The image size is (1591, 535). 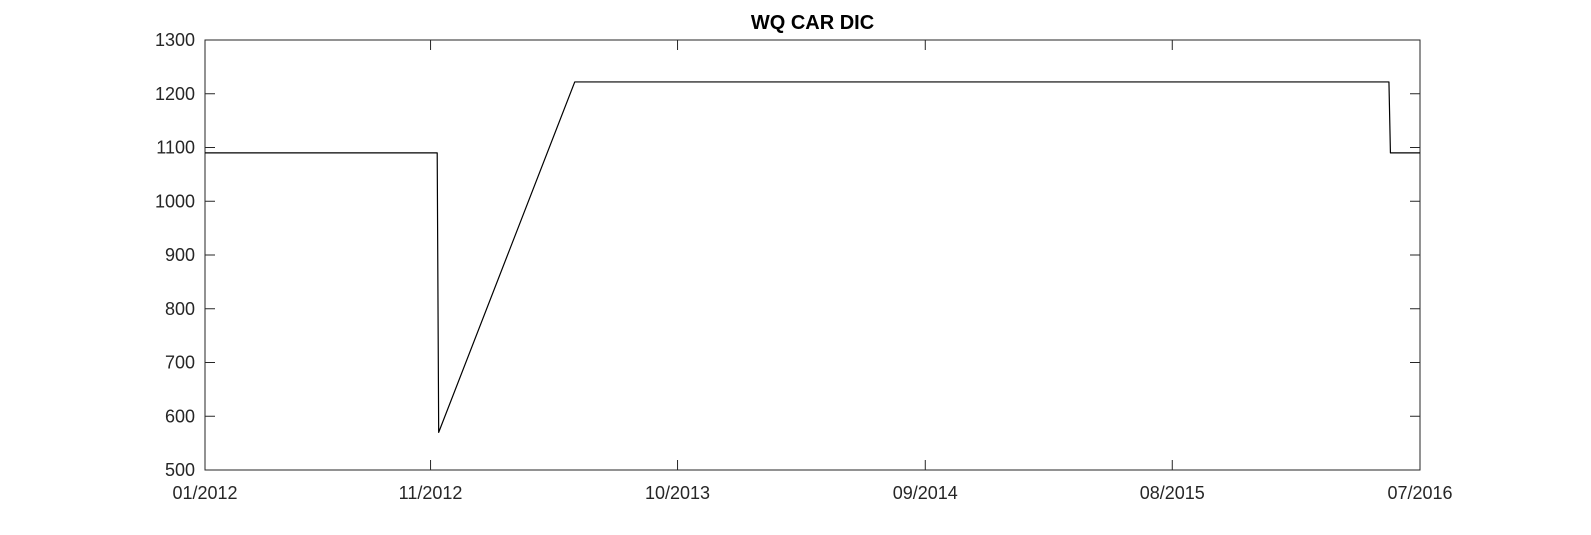 What do you see at coordinates (180, 309) in the screenshot?
I see `y-tick-label: 800` at bounding box center [180, 309].